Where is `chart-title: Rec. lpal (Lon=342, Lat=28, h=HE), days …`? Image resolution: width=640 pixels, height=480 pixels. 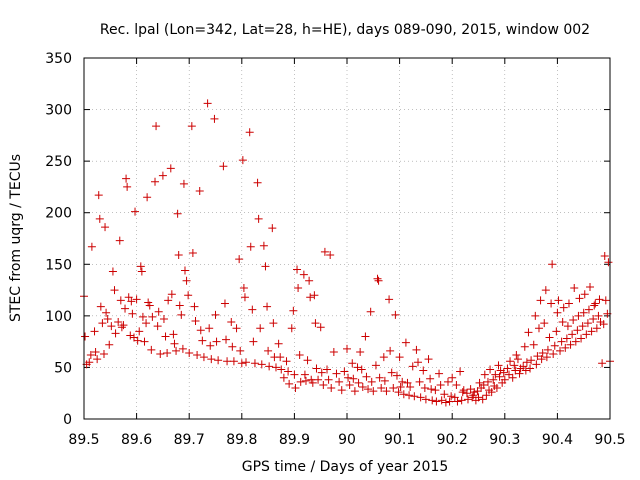 chart-title: Rec. lpal (Lon=342, Lat=28, h=HE), days … is located at coordinates (345, 30).